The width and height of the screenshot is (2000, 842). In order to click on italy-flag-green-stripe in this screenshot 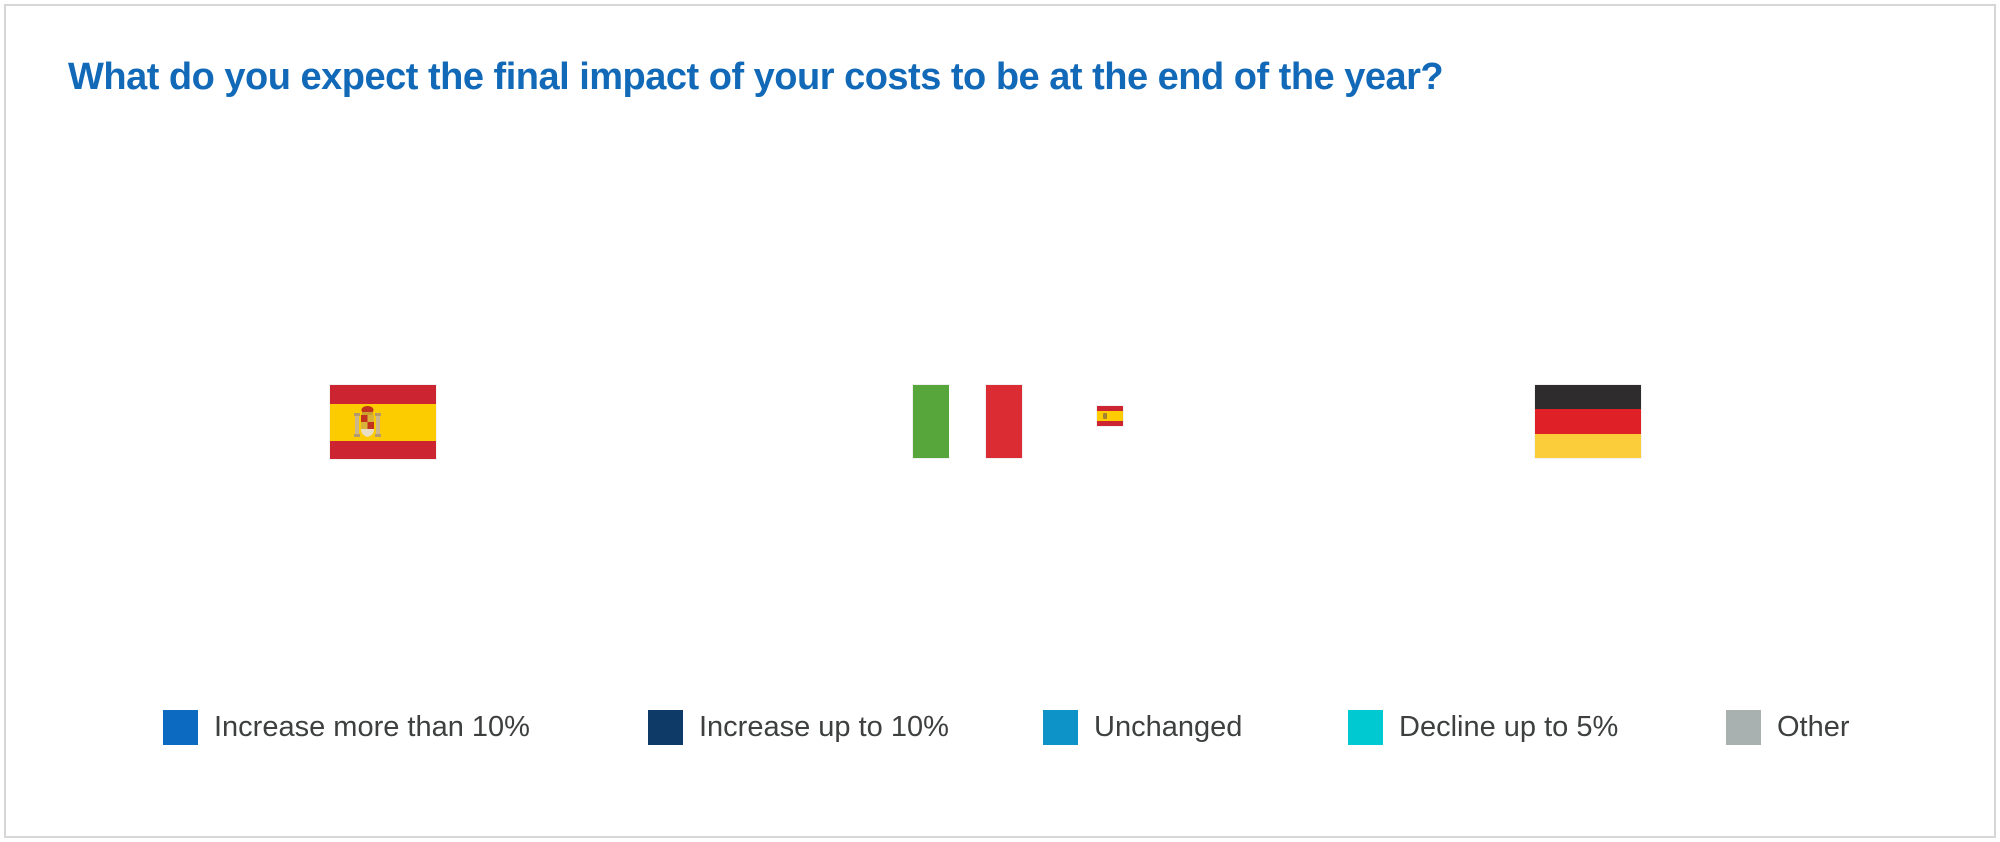, I will do `click(931, 421)`.